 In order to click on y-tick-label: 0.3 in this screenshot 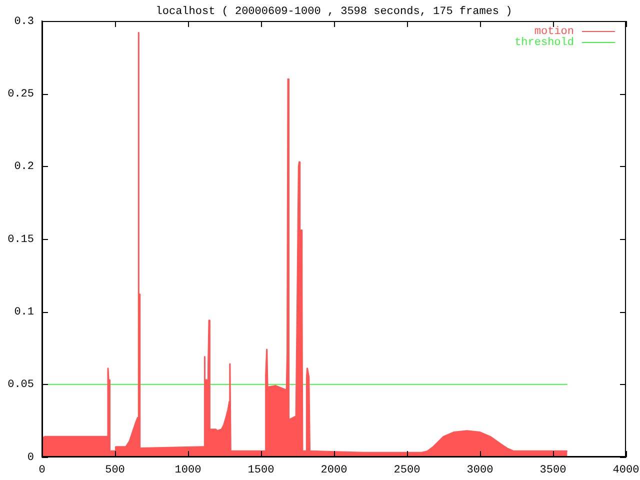, I will do `click(24, 22)`.